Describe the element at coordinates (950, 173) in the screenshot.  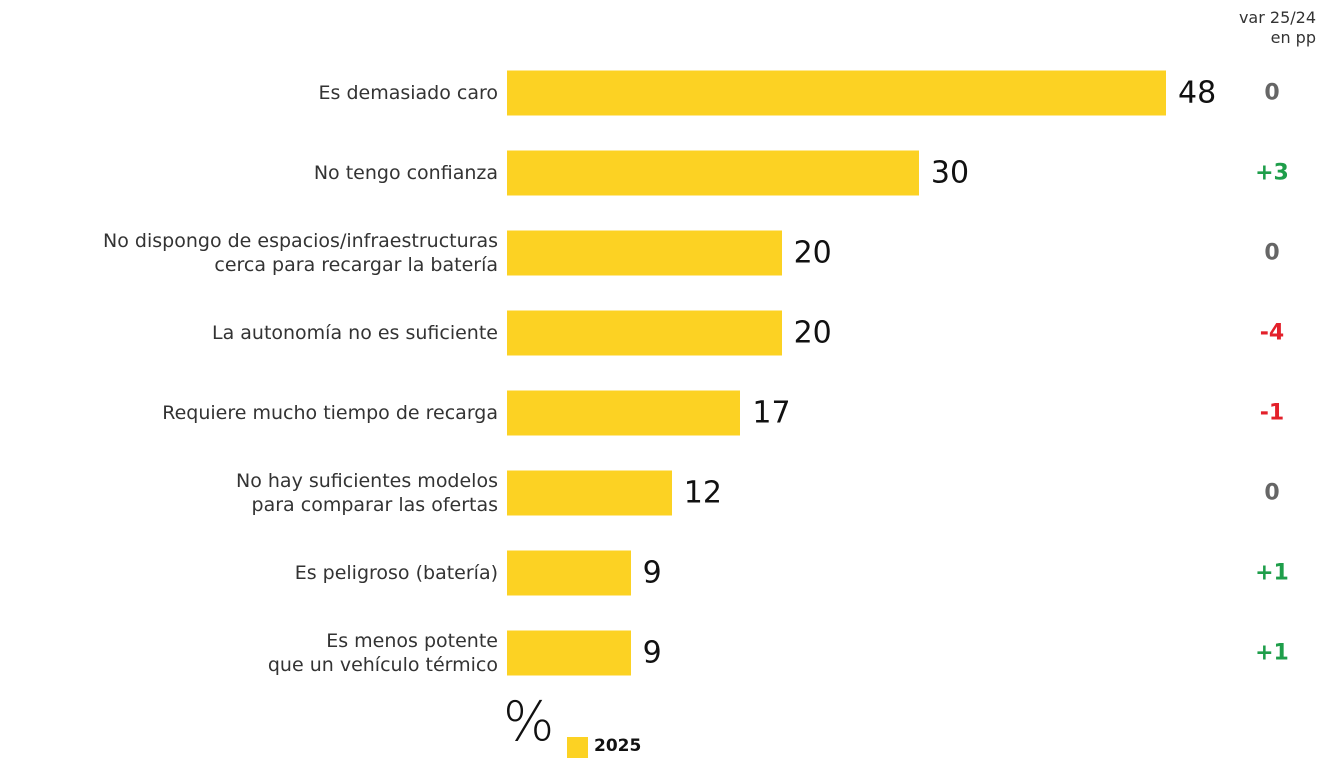
I see `value-label: 30` at that location.